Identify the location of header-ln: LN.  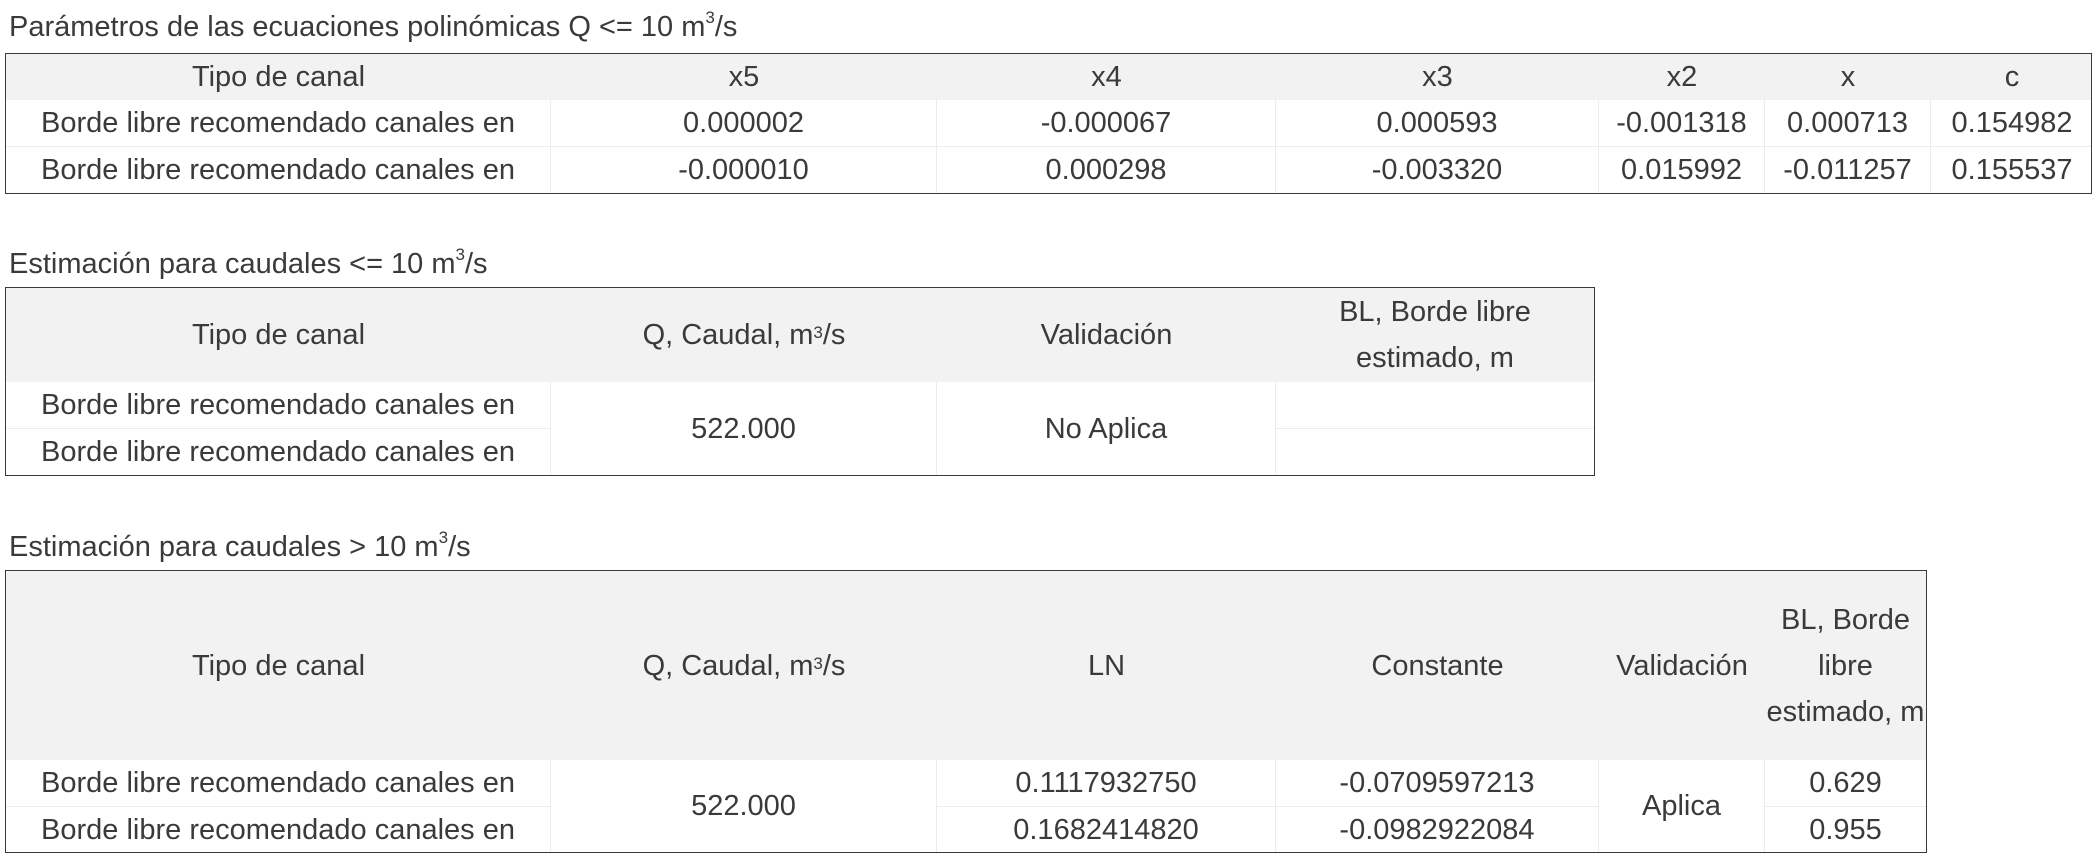
(1106, 665).